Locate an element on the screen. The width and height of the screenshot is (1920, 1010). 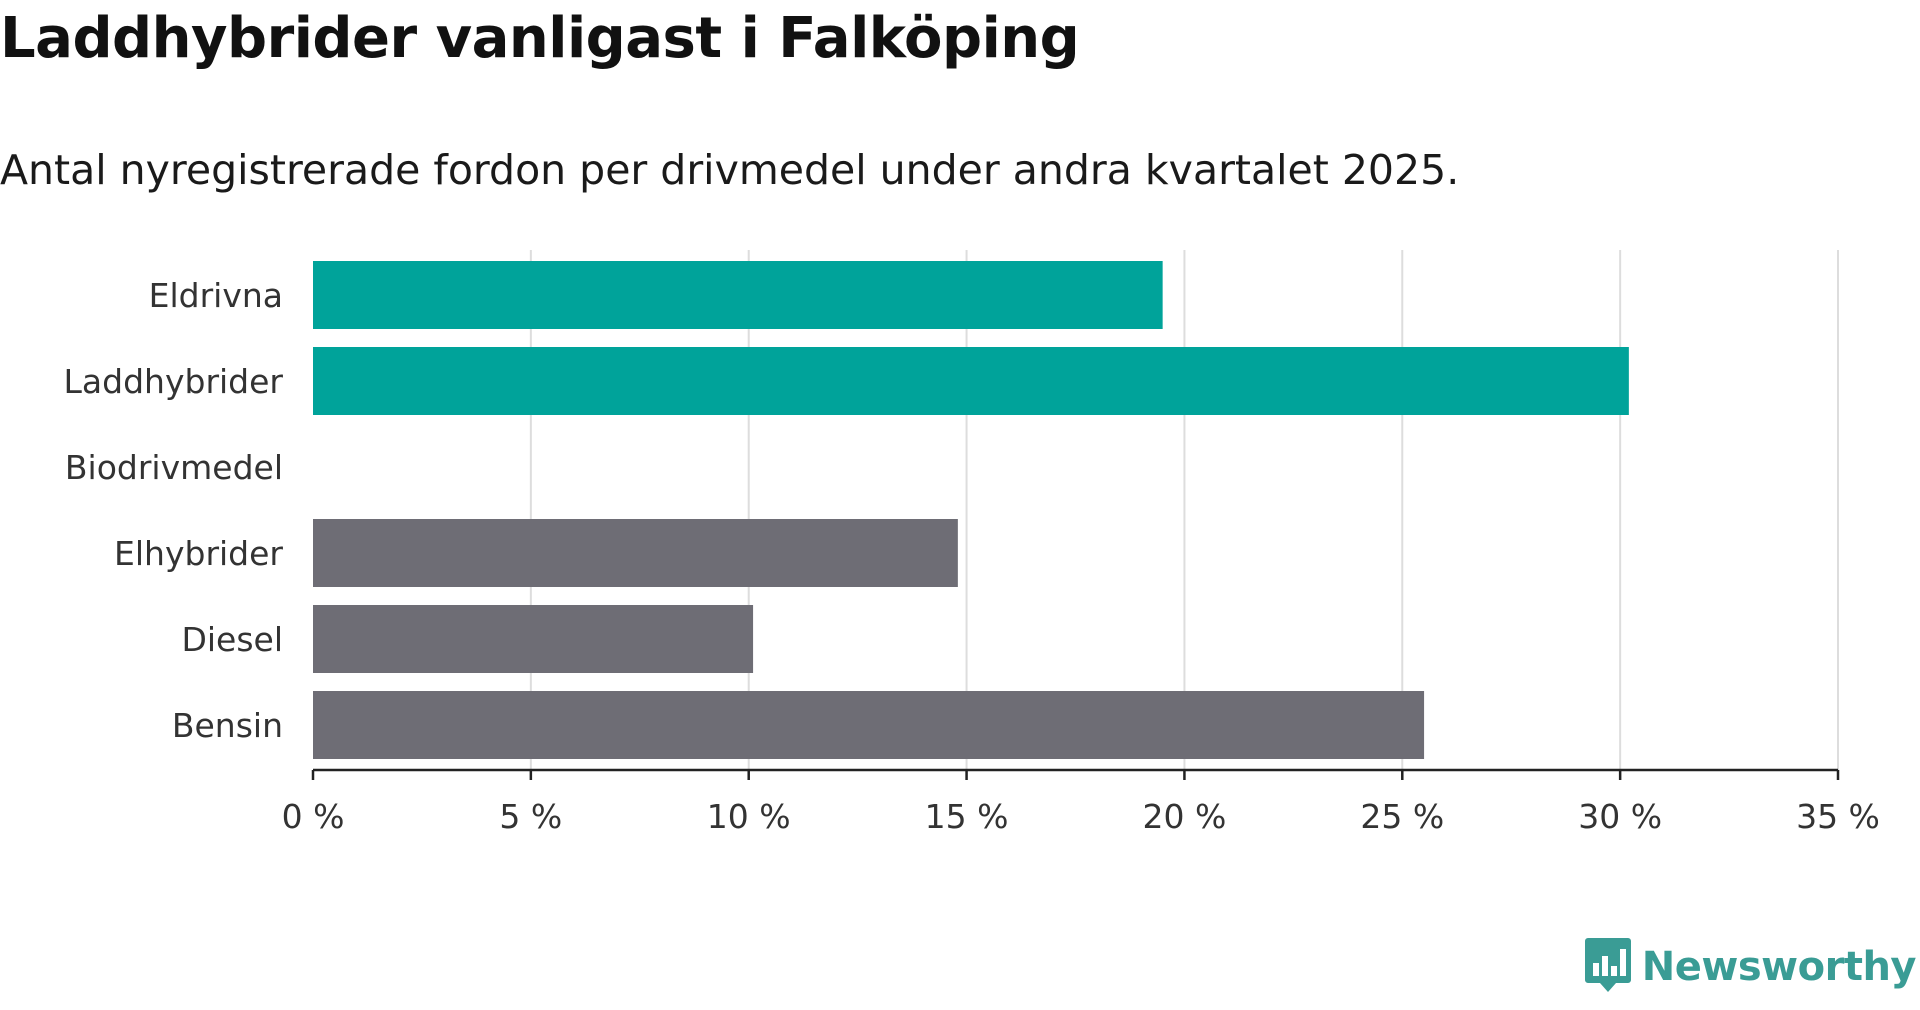
bar-laddhybrider is located at coordinates (971, 381).